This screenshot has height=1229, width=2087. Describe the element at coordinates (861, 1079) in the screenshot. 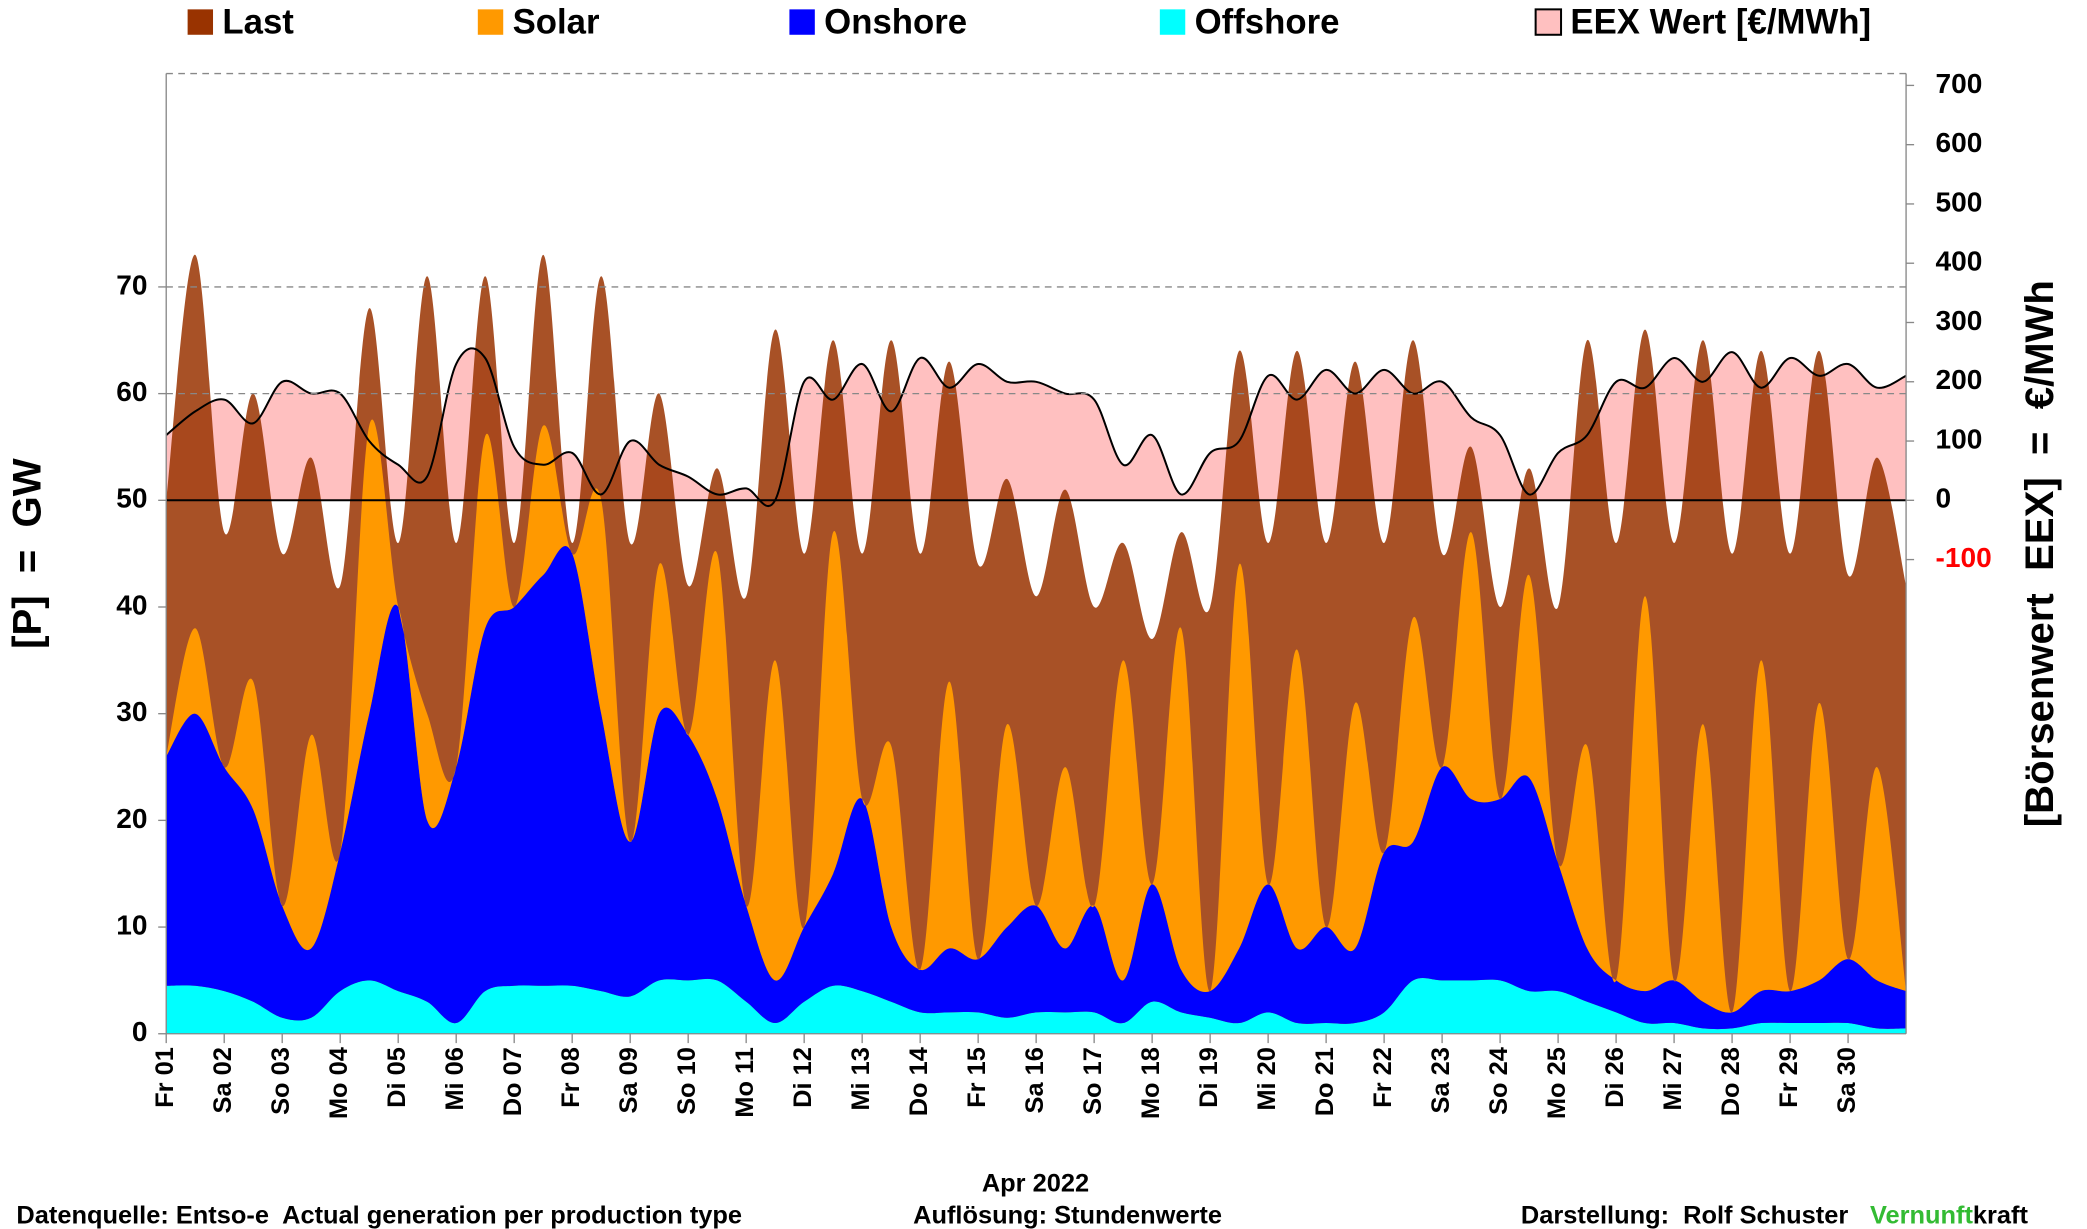

I see `x-tick-label: Mi 13` at that location.